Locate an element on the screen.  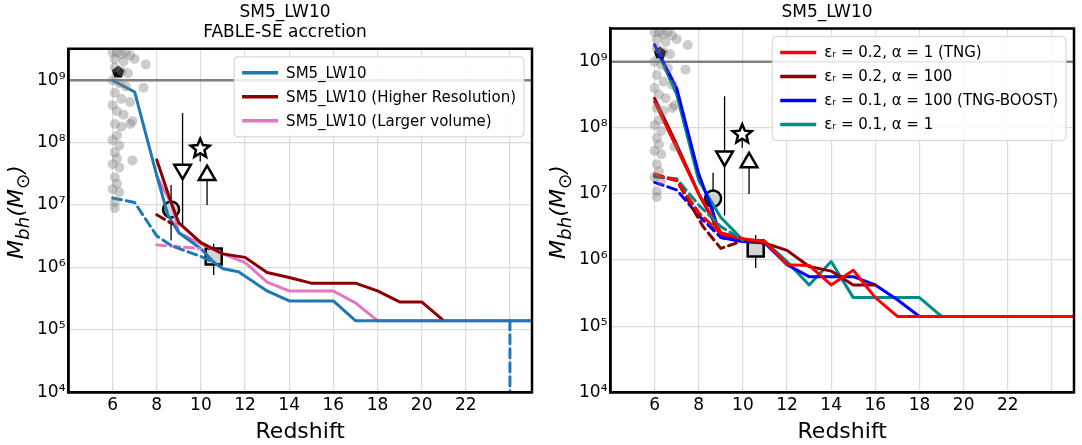
legend-label: εᵣ = 0.2, α = 1 (TNG) is located at coordinates (903, 52).